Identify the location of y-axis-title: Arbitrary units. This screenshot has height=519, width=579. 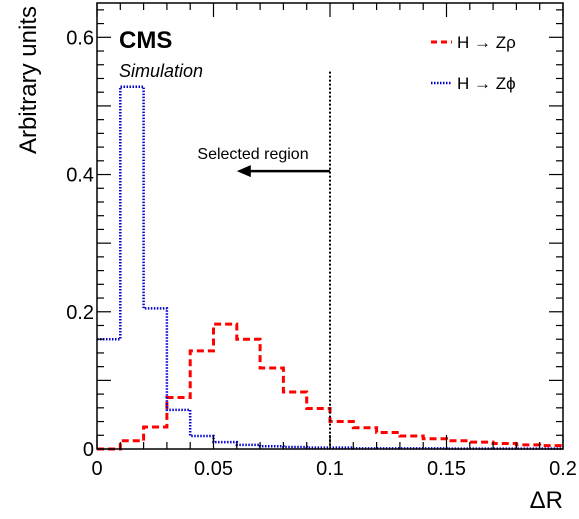
(28, 80).